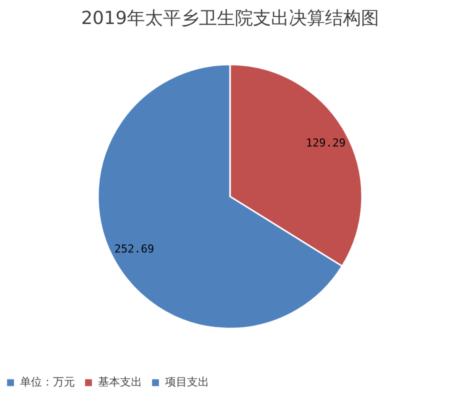 The image size is (460, 398). I want to click on data-label: 129.29, so click(326, 143).